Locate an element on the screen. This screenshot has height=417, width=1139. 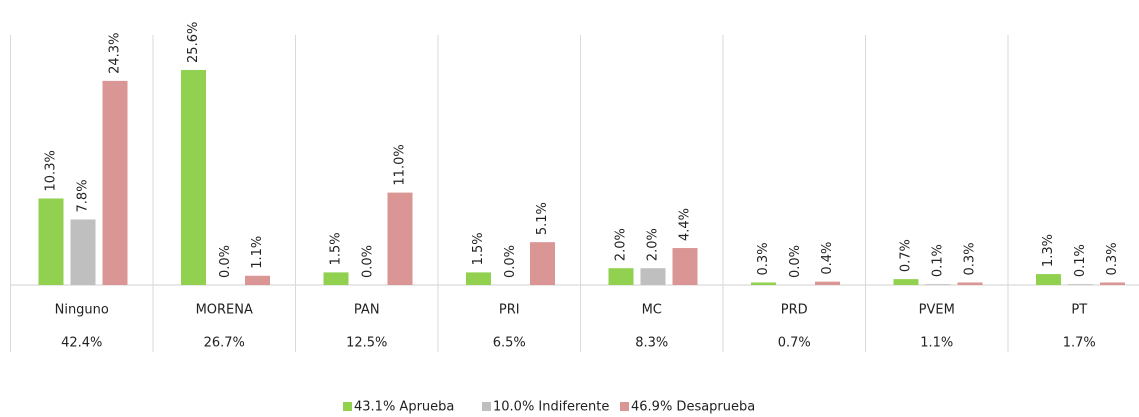
data-label: 5.1% is located at coordinates (542, 218).